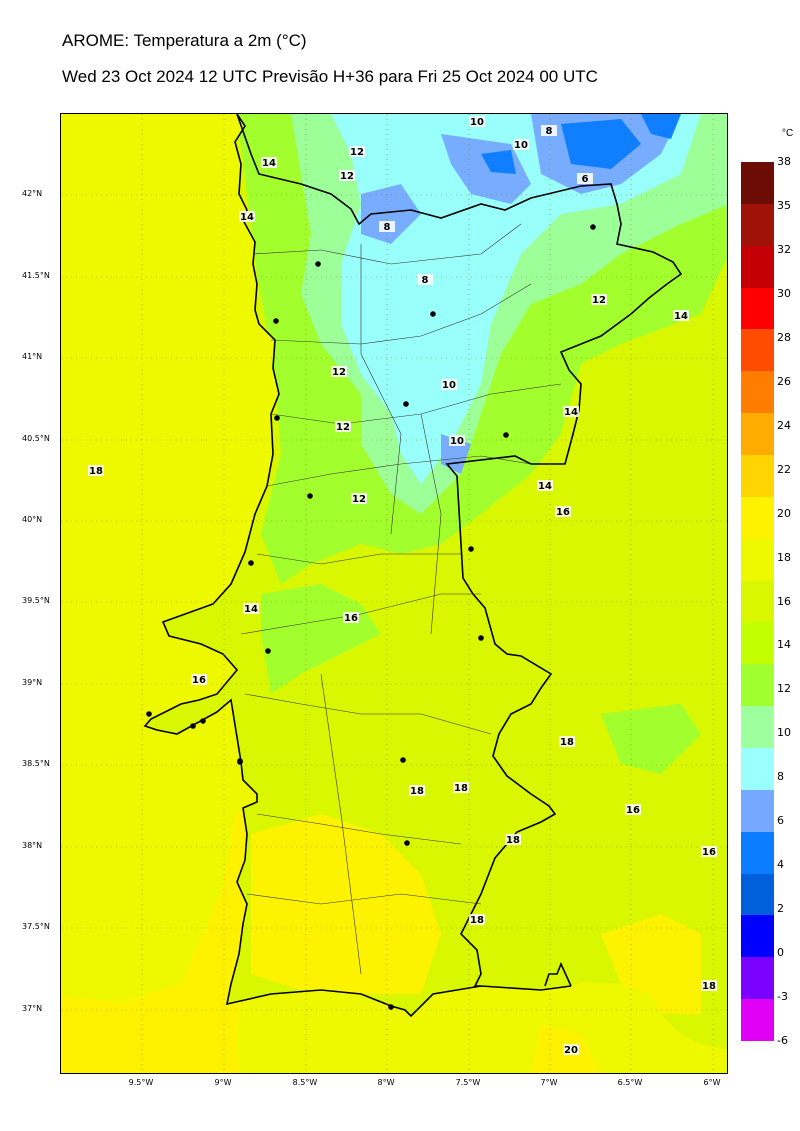  Describe the element at coordinates (305, 1082) in the screenshot. I see `longitude-tick-label: 8.5°W` at that location.